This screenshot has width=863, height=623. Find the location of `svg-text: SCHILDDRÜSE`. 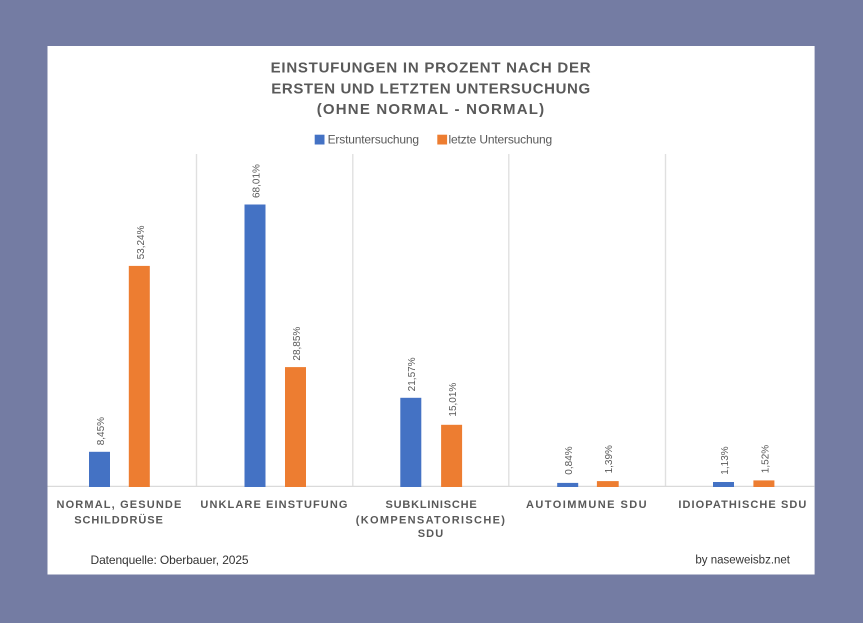

svg-text: SCHILDDRÜSE is located at coordinates (119, 519).